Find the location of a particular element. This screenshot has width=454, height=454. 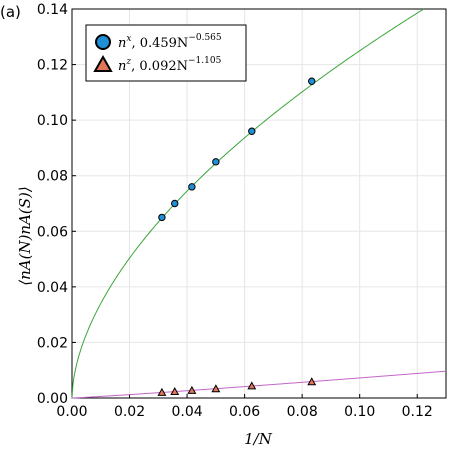

x-tick-label: 0.10 is located at coordinates (359, 412).